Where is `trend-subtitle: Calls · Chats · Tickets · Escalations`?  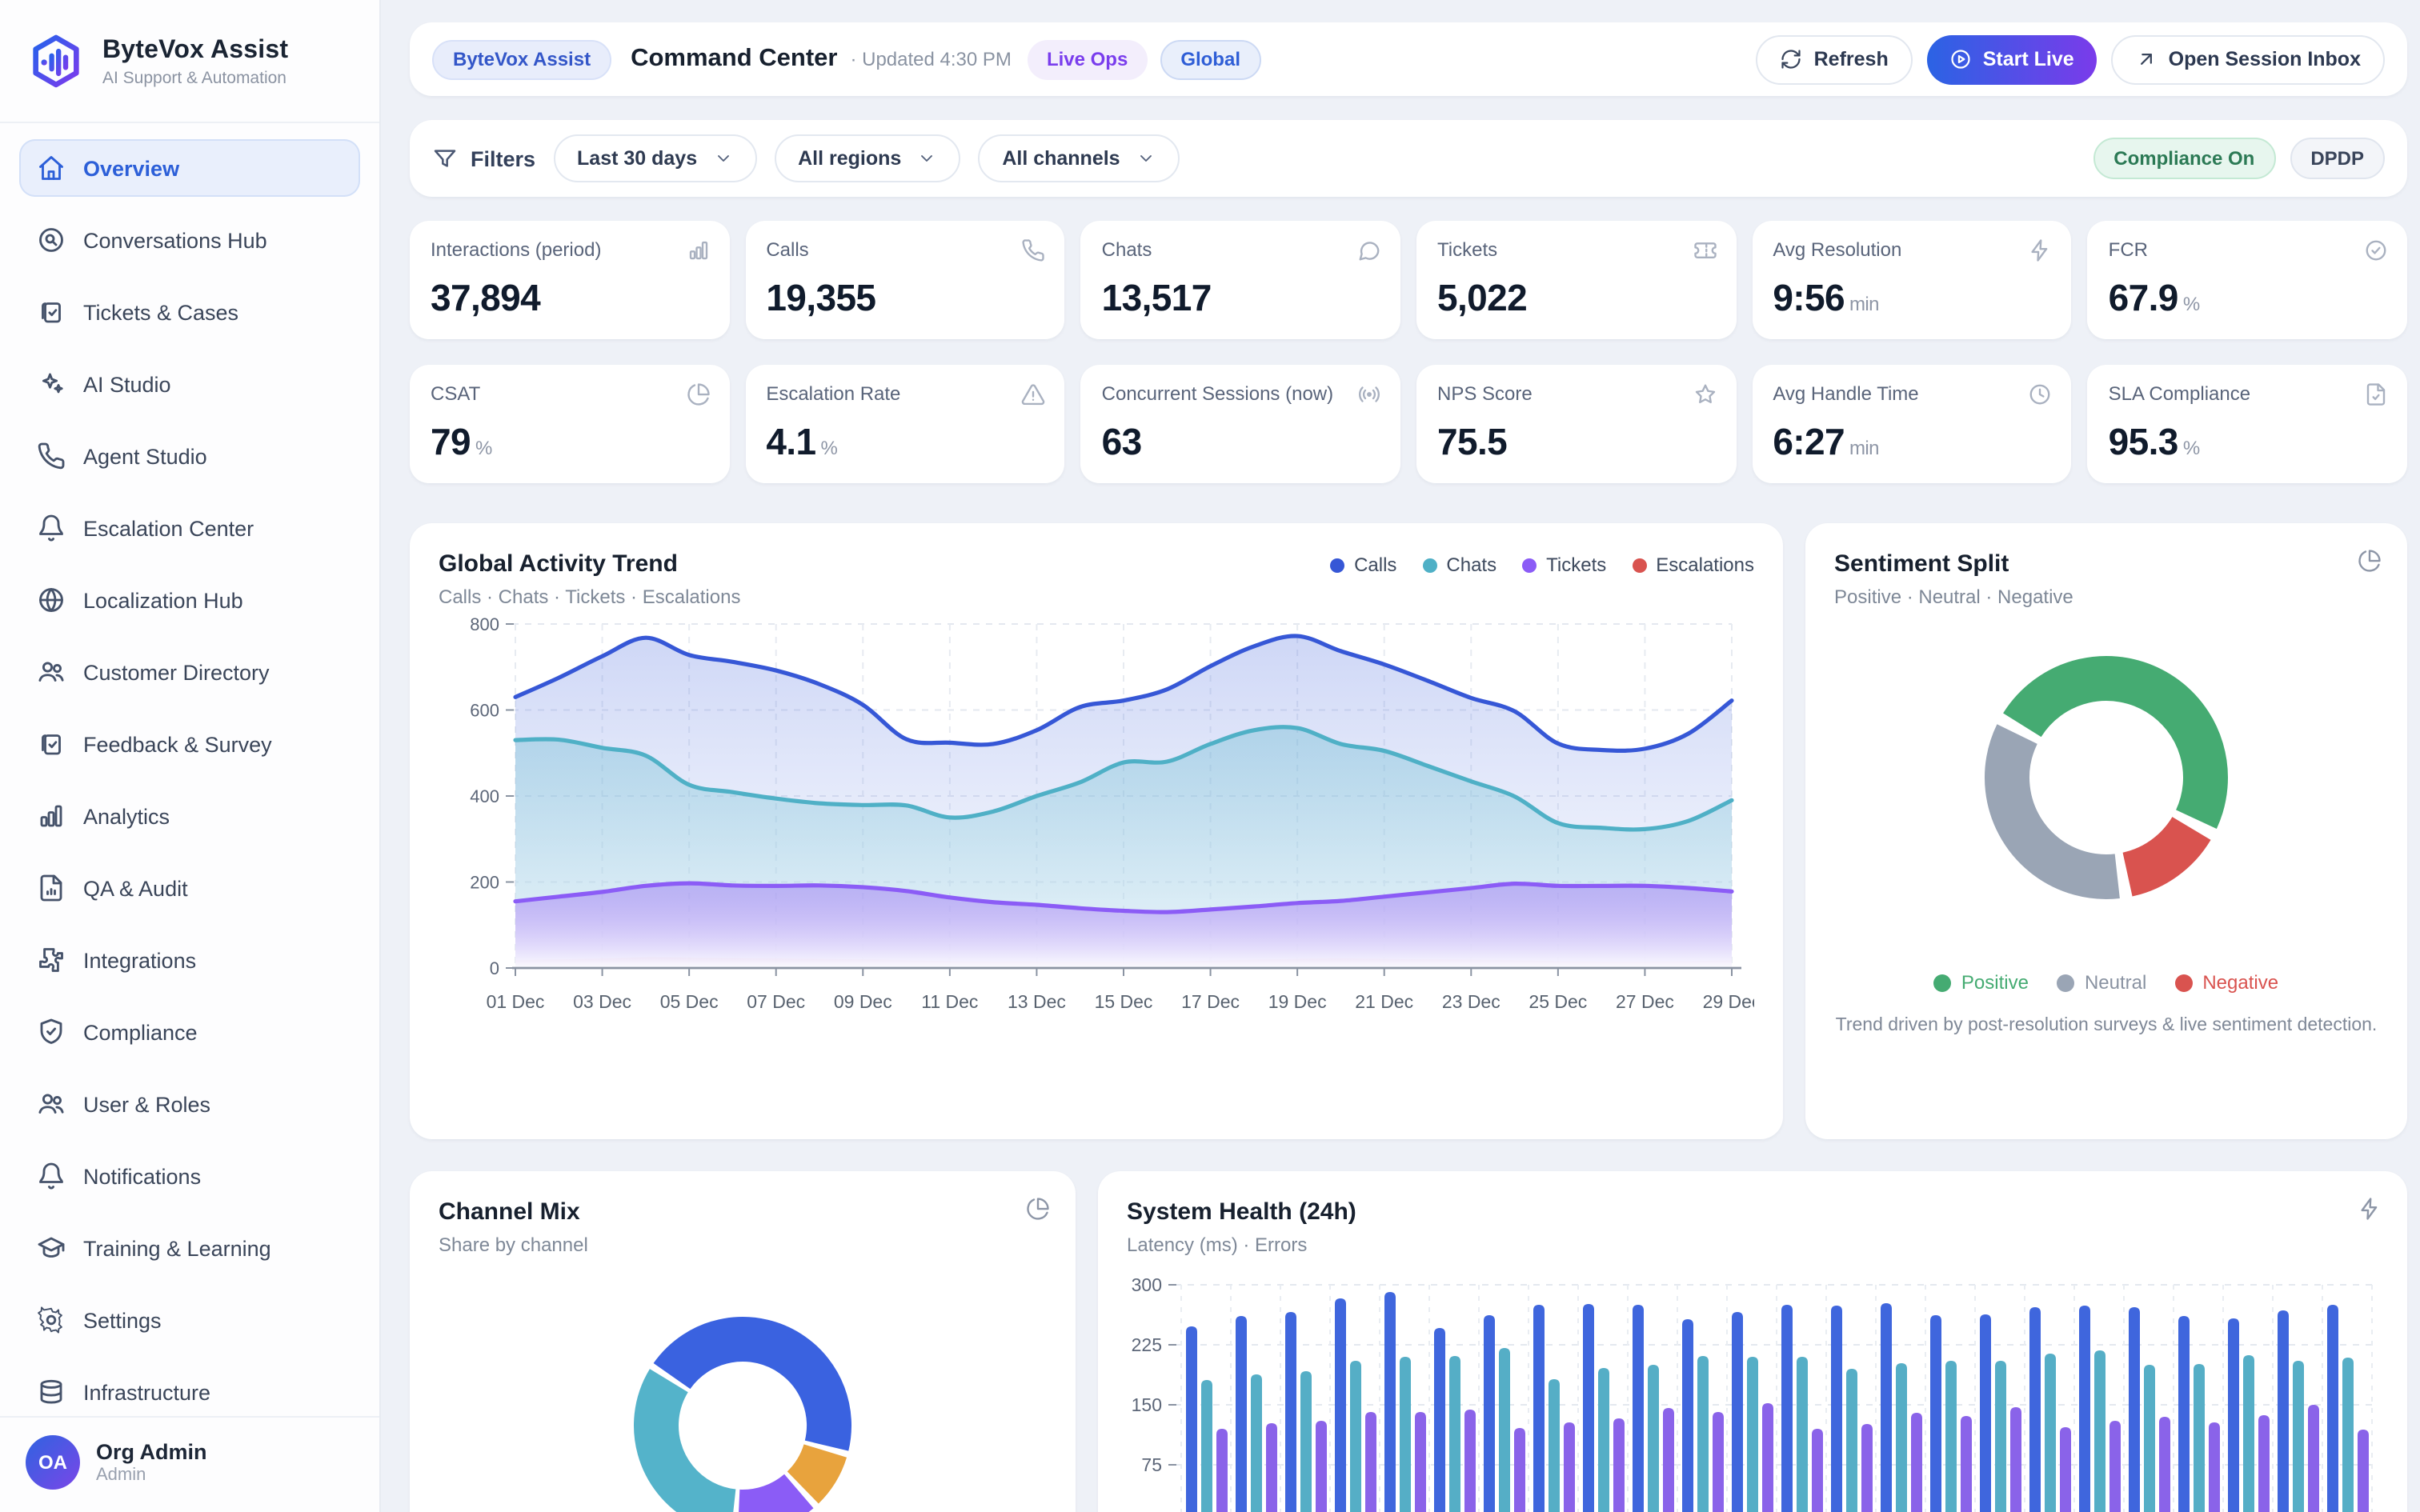 trend-subtitle: Calls · Chats · Tickets · Escalations is located at coordinates (590, 597).